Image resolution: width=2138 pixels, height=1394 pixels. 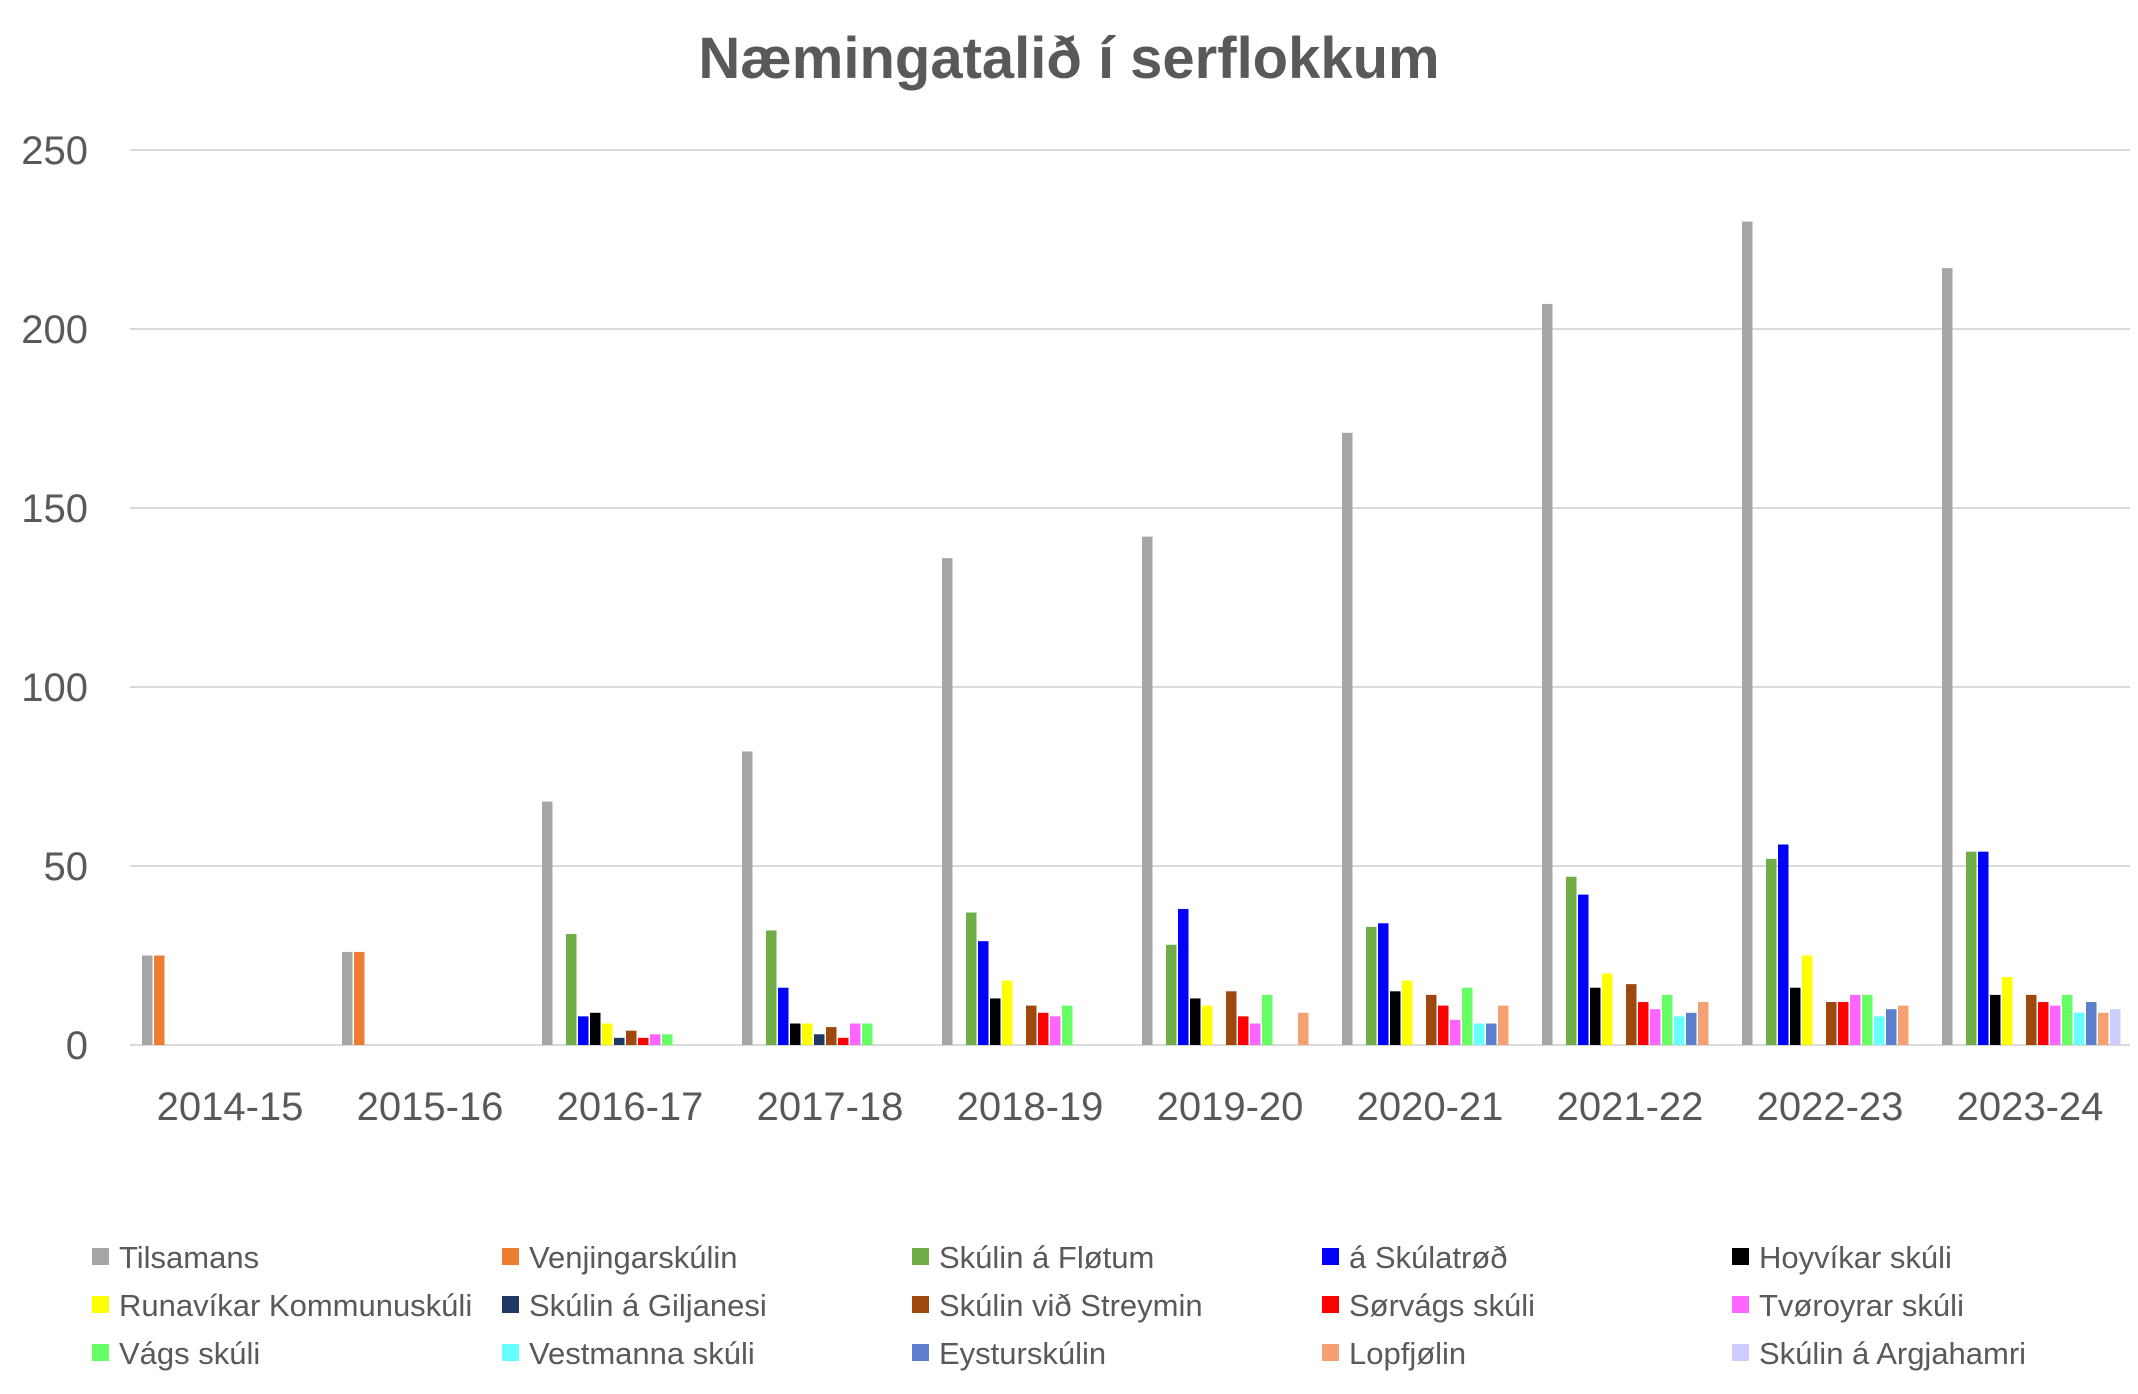 I want to click on legend-label: Venjingarskúlin, so click(x=633, y=1257).